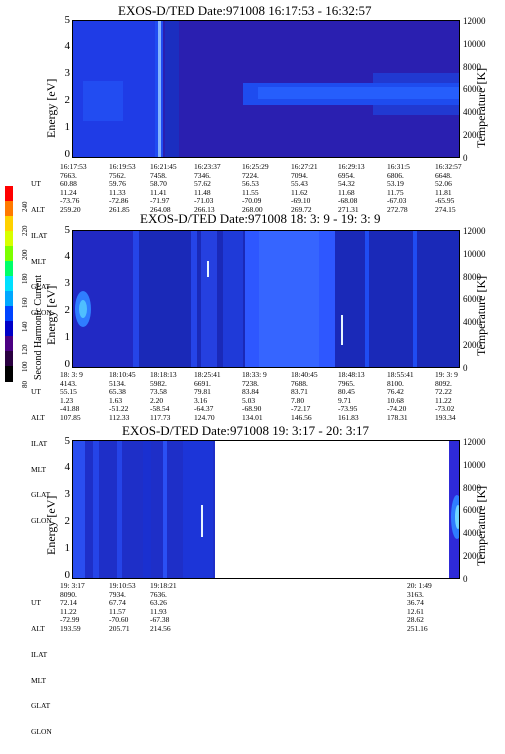  I want to click on ephemeris-column: 16:21:45 7458. 58.70 11.41 -71.97 264.08, so click(163, 188).